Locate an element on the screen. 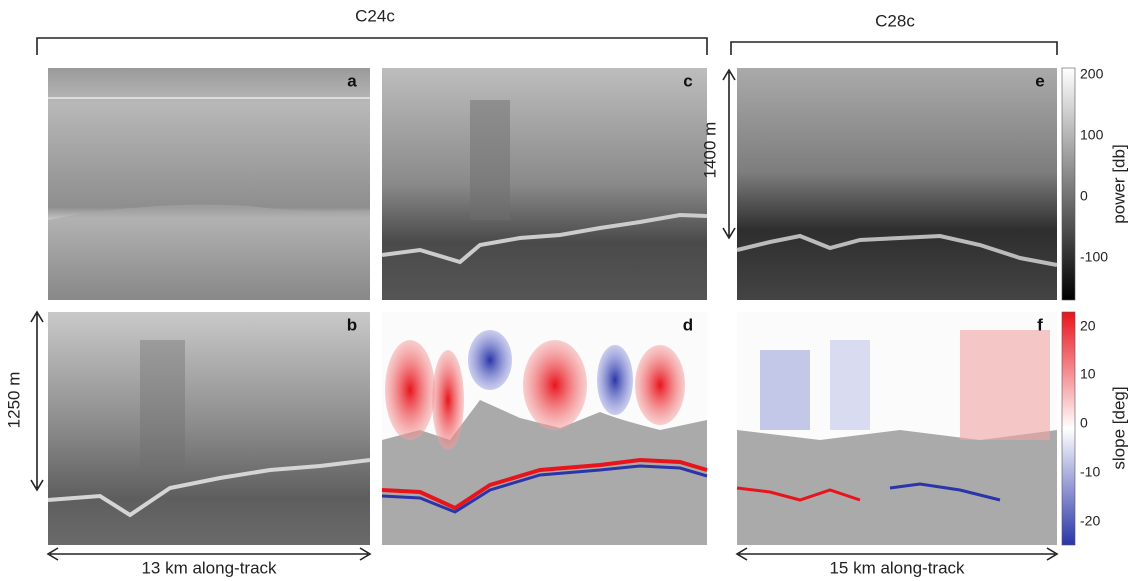  panel-e is located at coordinates (897, 184).